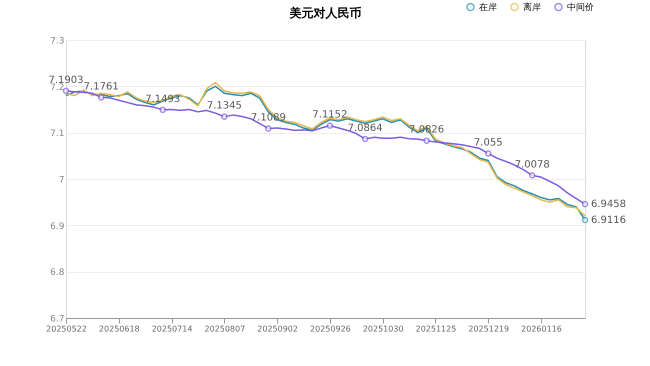 The image size is (650, 366). Describe the element at coordinates (57, 87) in the screenshot. I see `y-tick-label: 7.2` at that location.